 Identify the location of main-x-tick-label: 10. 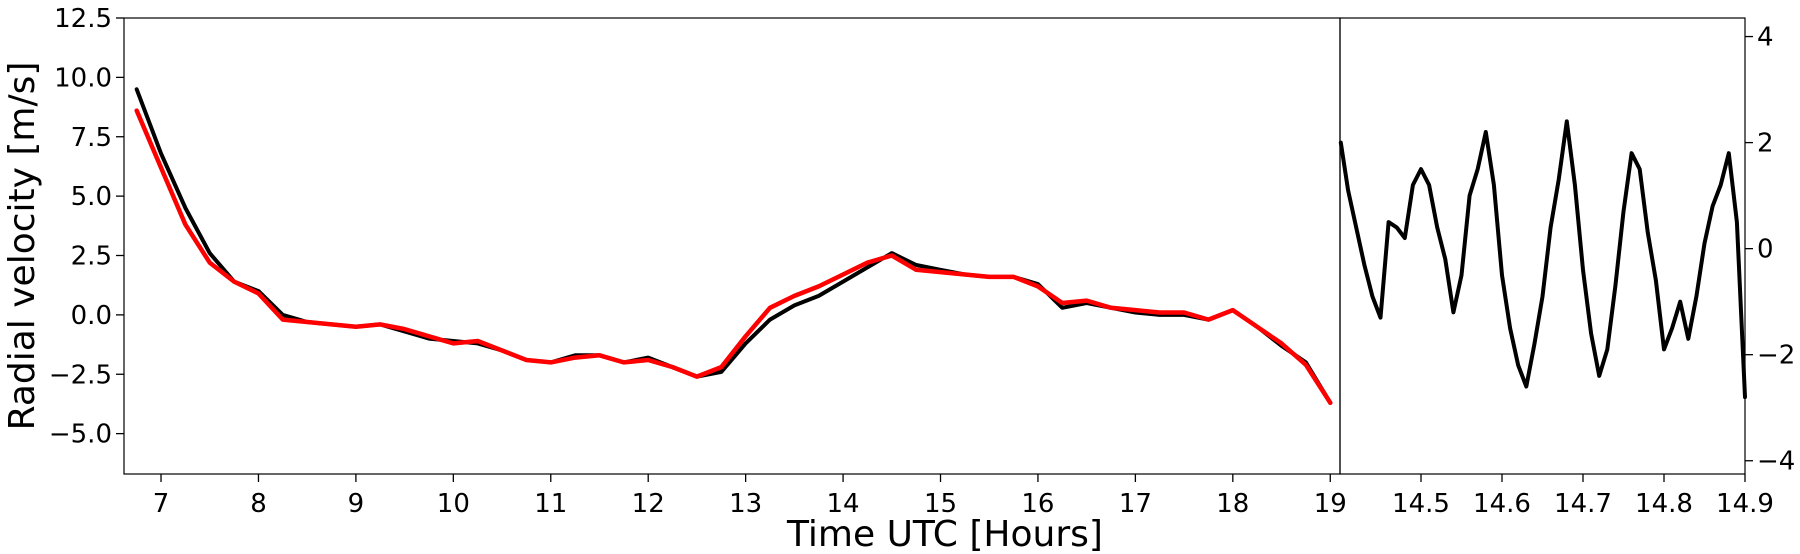
(453, 504).